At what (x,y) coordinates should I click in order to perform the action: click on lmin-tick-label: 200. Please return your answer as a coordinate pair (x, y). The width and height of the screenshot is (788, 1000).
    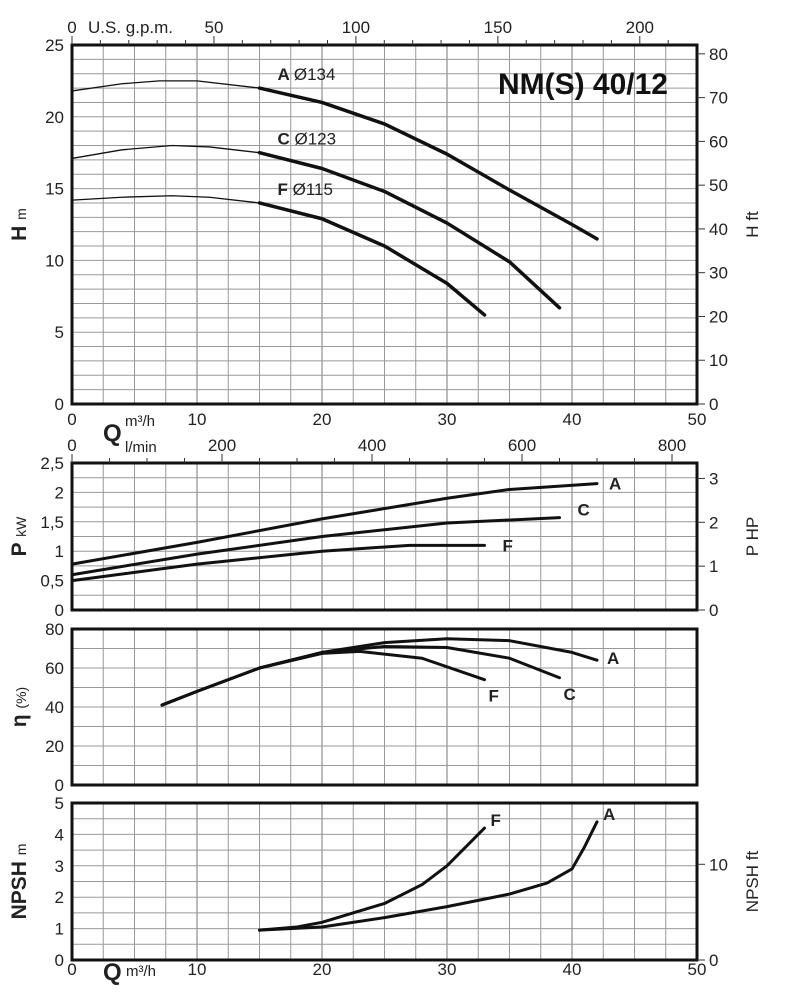
    Looking at the image, I should click on (222, 445).